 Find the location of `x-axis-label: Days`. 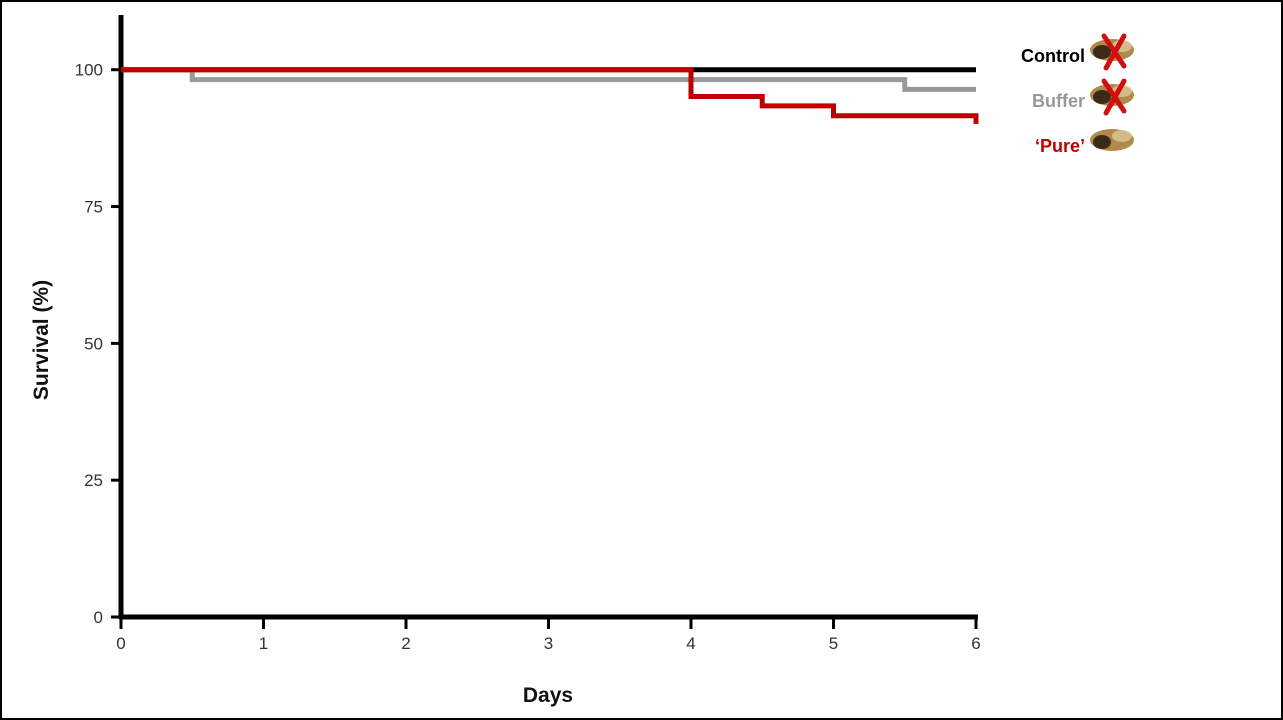

x-axis-label: Days is located at coordinates (548, 695).